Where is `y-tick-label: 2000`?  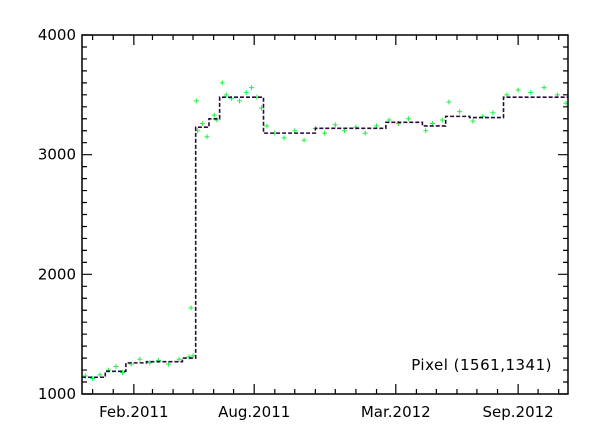 y-tick-label: 2000 is located at coordinates (57, 274).